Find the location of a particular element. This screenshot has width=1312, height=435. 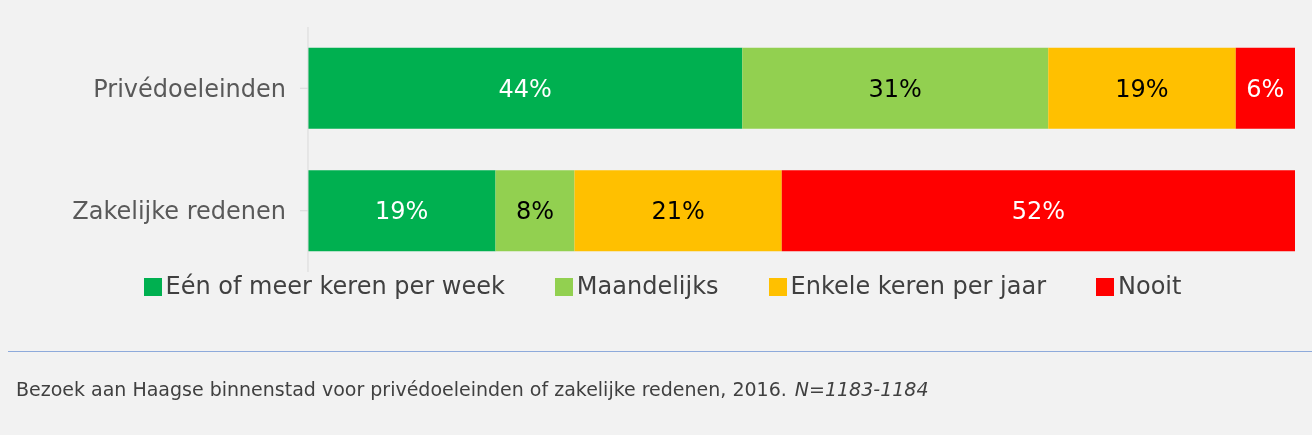

y-tick-label: Zakelijke redenen is located at coordinates (179, 211).